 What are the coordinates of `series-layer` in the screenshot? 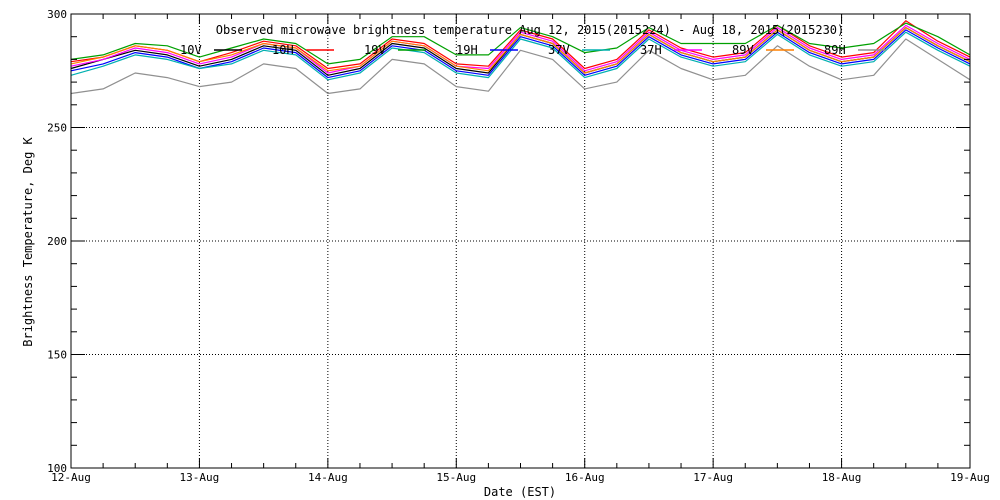 It's located at (520, 57).